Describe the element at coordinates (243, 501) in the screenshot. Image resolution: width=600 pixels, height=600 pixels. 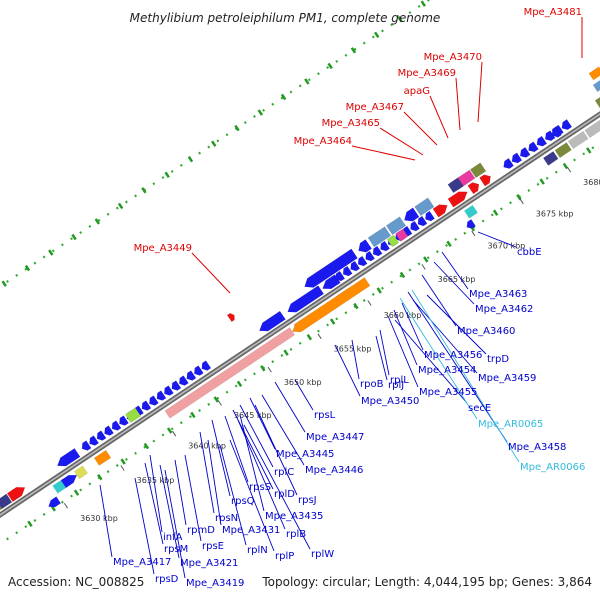
I see `gene-label: rpsQ` at that location.